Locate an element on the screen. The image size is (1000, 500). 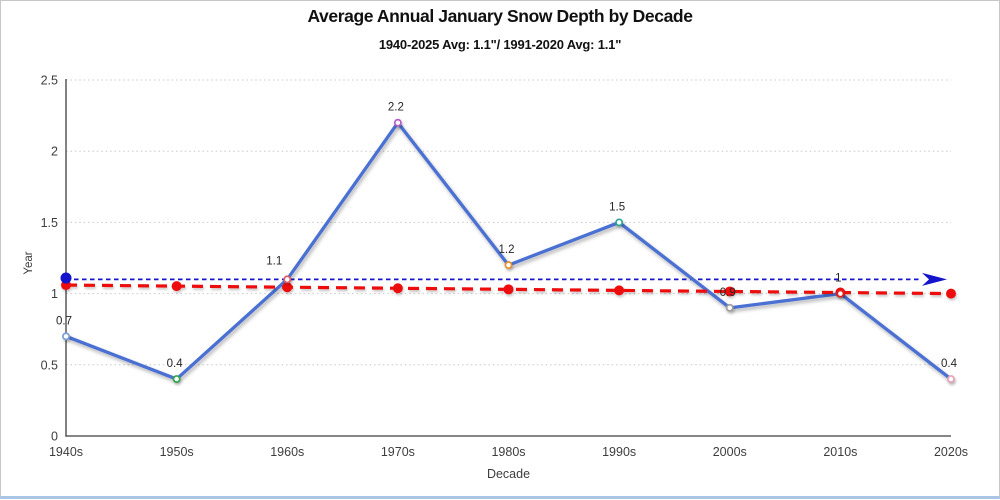
data-point-label: 1.2 is located at coordinates (507, 250).